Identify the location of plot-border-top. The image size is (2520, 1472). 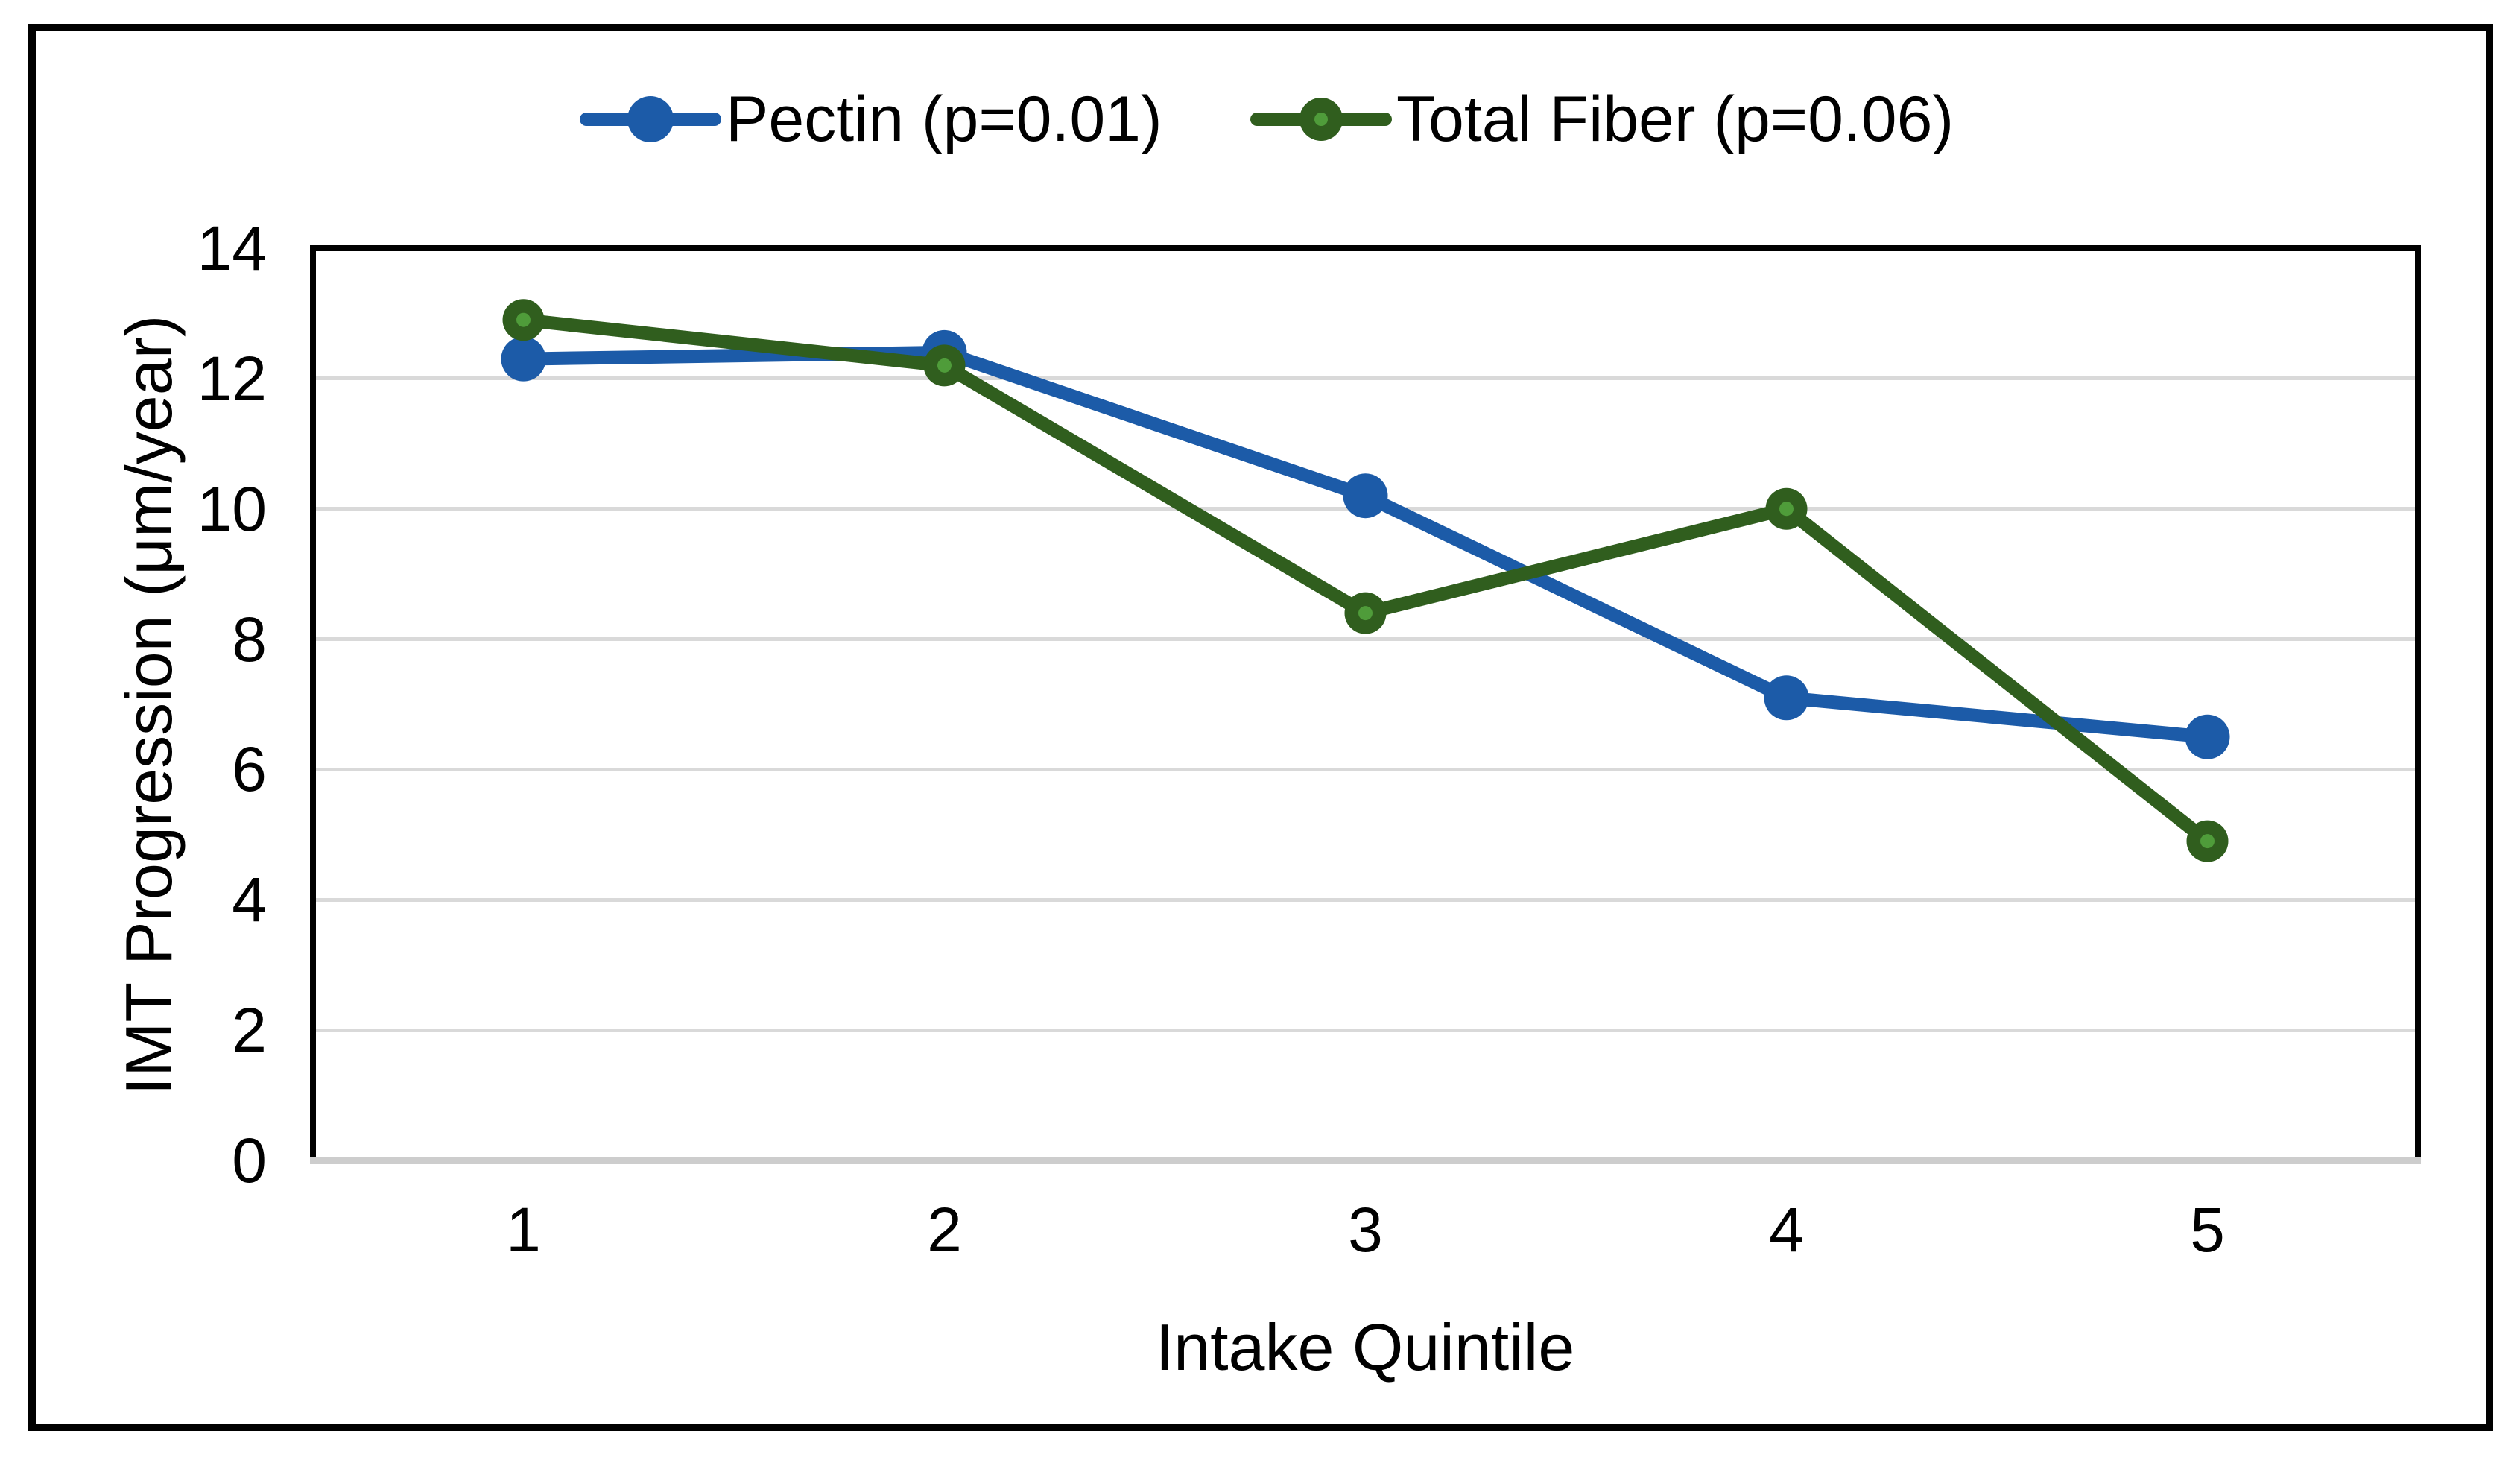
(1365, 248).